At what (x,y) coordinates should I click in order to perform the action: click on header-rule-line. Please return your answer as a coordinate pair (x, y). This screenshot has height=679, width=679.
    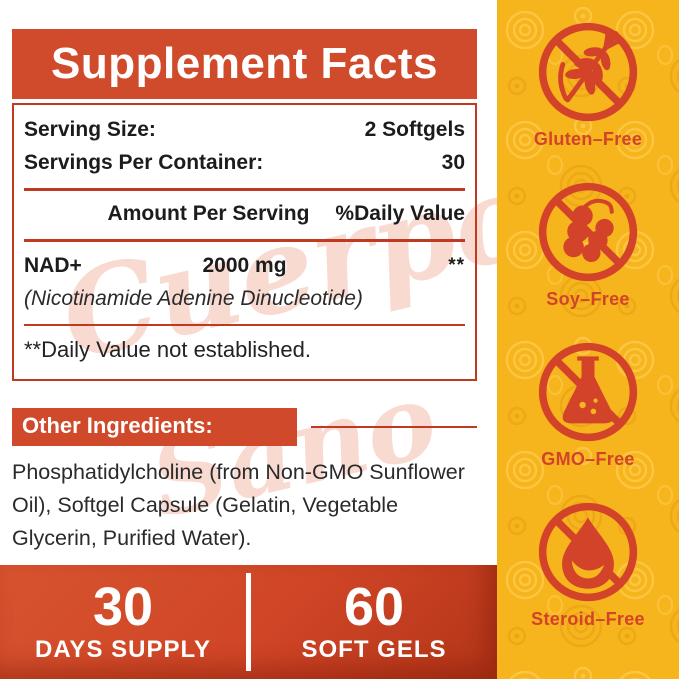
    Looking at the image, I should click on (394, 427).